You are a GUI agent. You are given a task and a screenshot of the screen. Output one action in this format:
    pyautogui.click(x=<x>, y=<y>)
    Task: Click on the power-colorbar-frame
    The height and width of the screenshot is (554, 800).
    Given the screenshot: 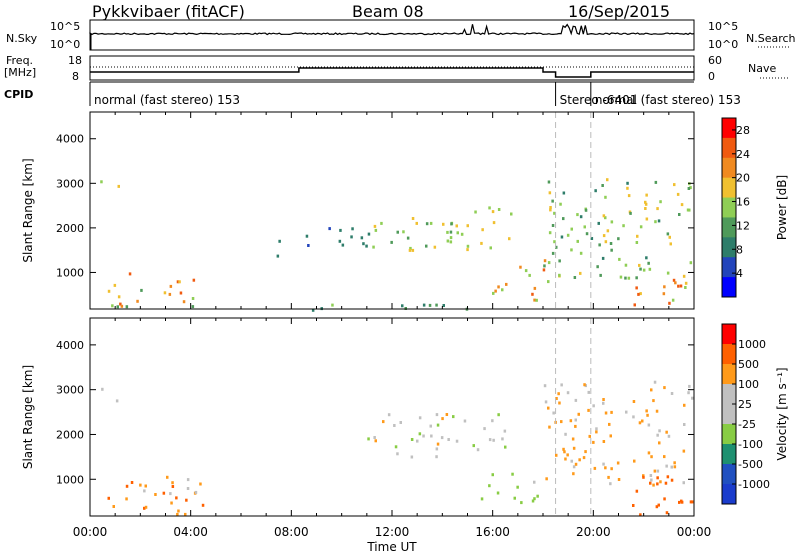 What is the action you would take?
    pyautogui.click(x=729, y=207)
    